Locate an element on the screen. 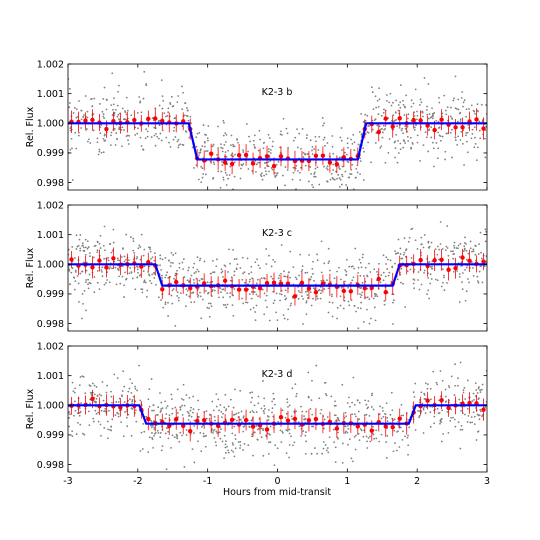 This screenshot has width=540, height=540. x-tick-label: 2 is located at coordinates (417, 481).